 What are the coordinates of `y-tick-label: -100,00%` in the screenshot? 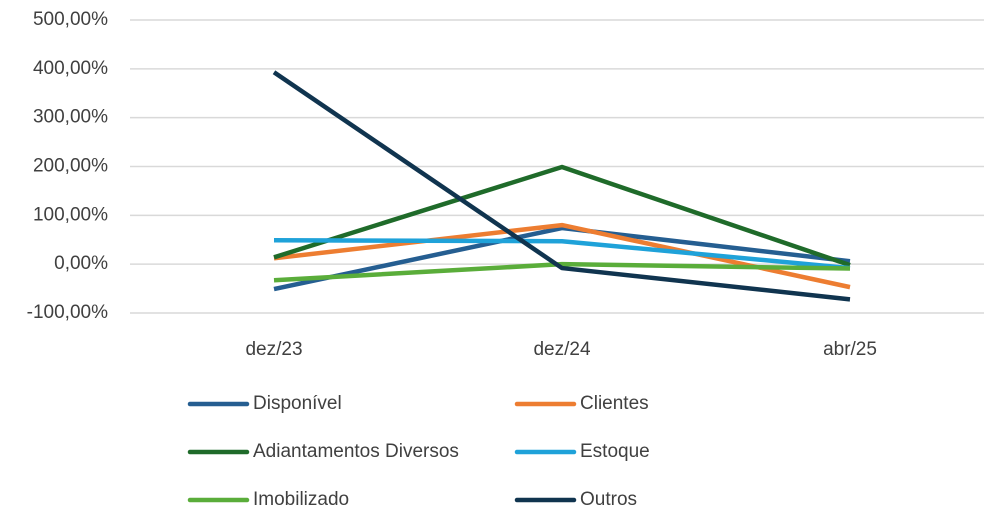 It's located at (67, 312).